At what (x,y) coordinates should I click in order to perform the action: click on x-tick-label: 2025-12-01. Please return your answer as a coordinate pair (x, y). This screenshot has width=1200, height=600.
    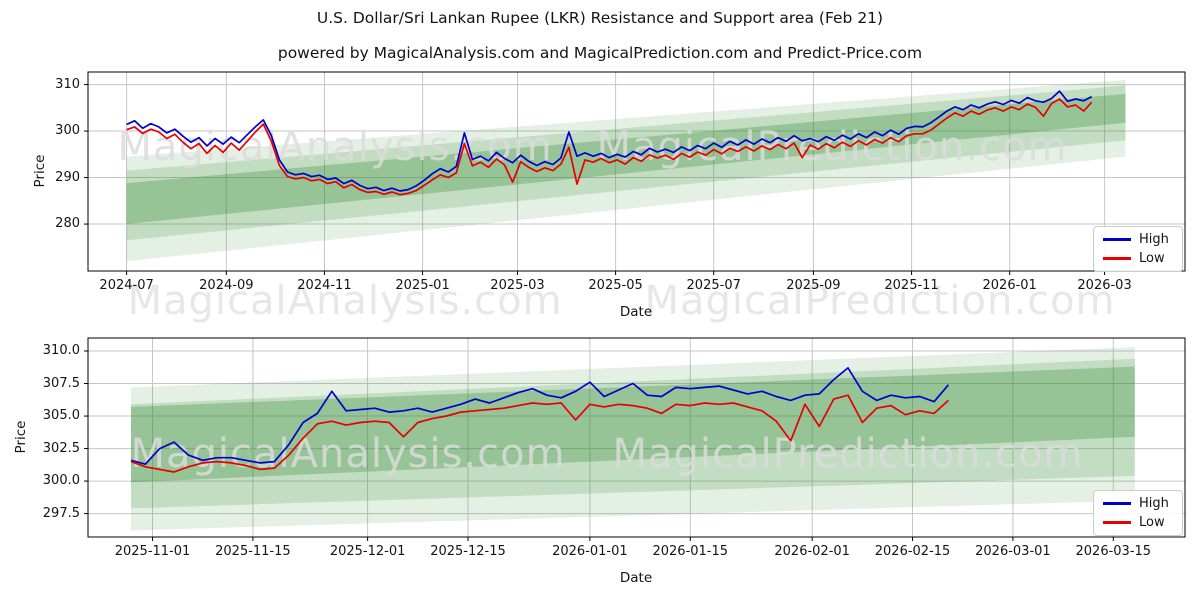
    Looking at the image, I should click on (367, 551).